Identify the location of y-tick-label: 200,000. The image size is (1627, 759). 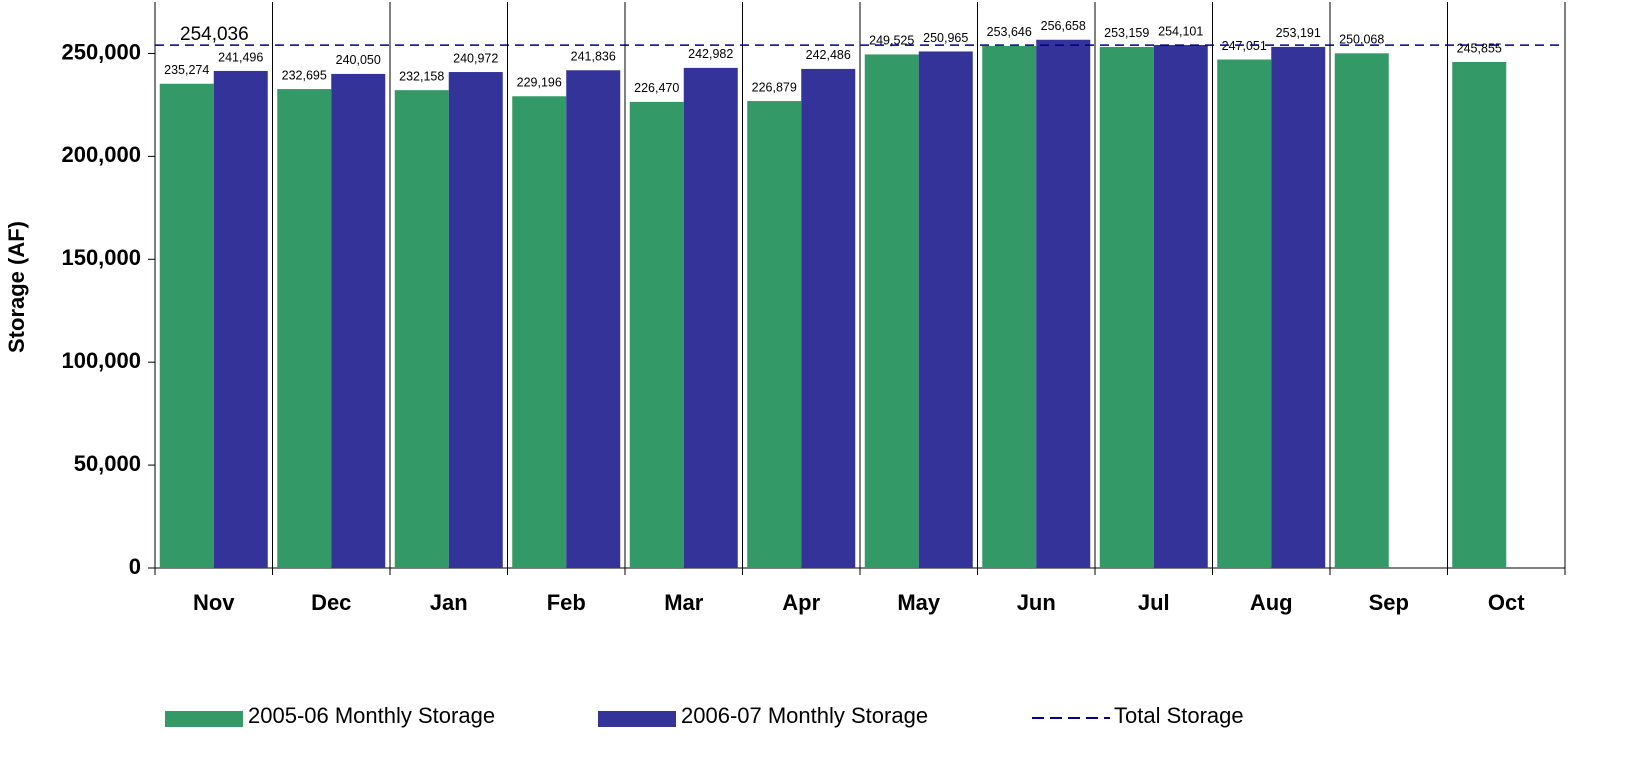
(101, 154).